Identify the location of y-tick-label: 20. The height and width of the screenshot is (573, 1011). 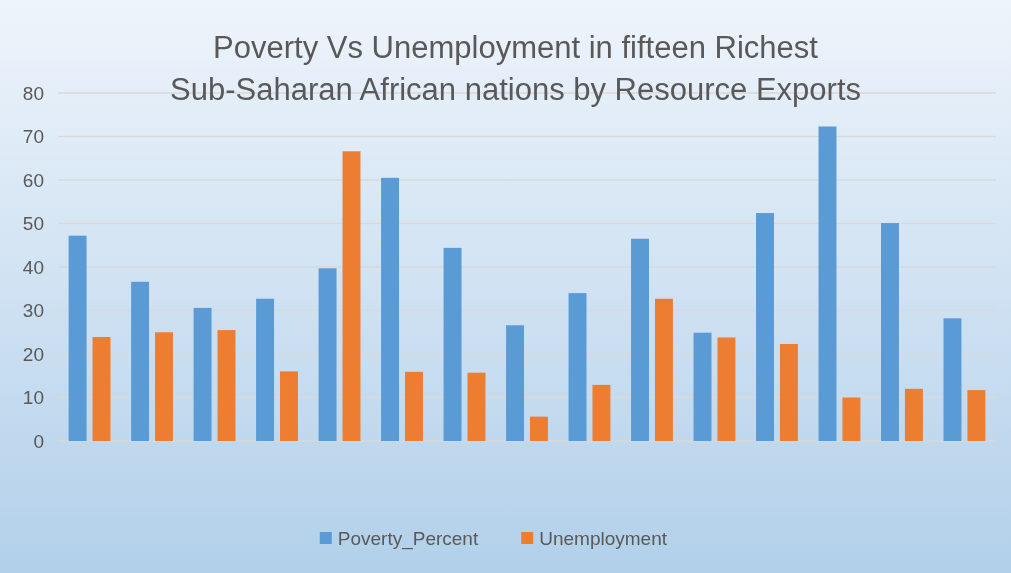
(33, 354).